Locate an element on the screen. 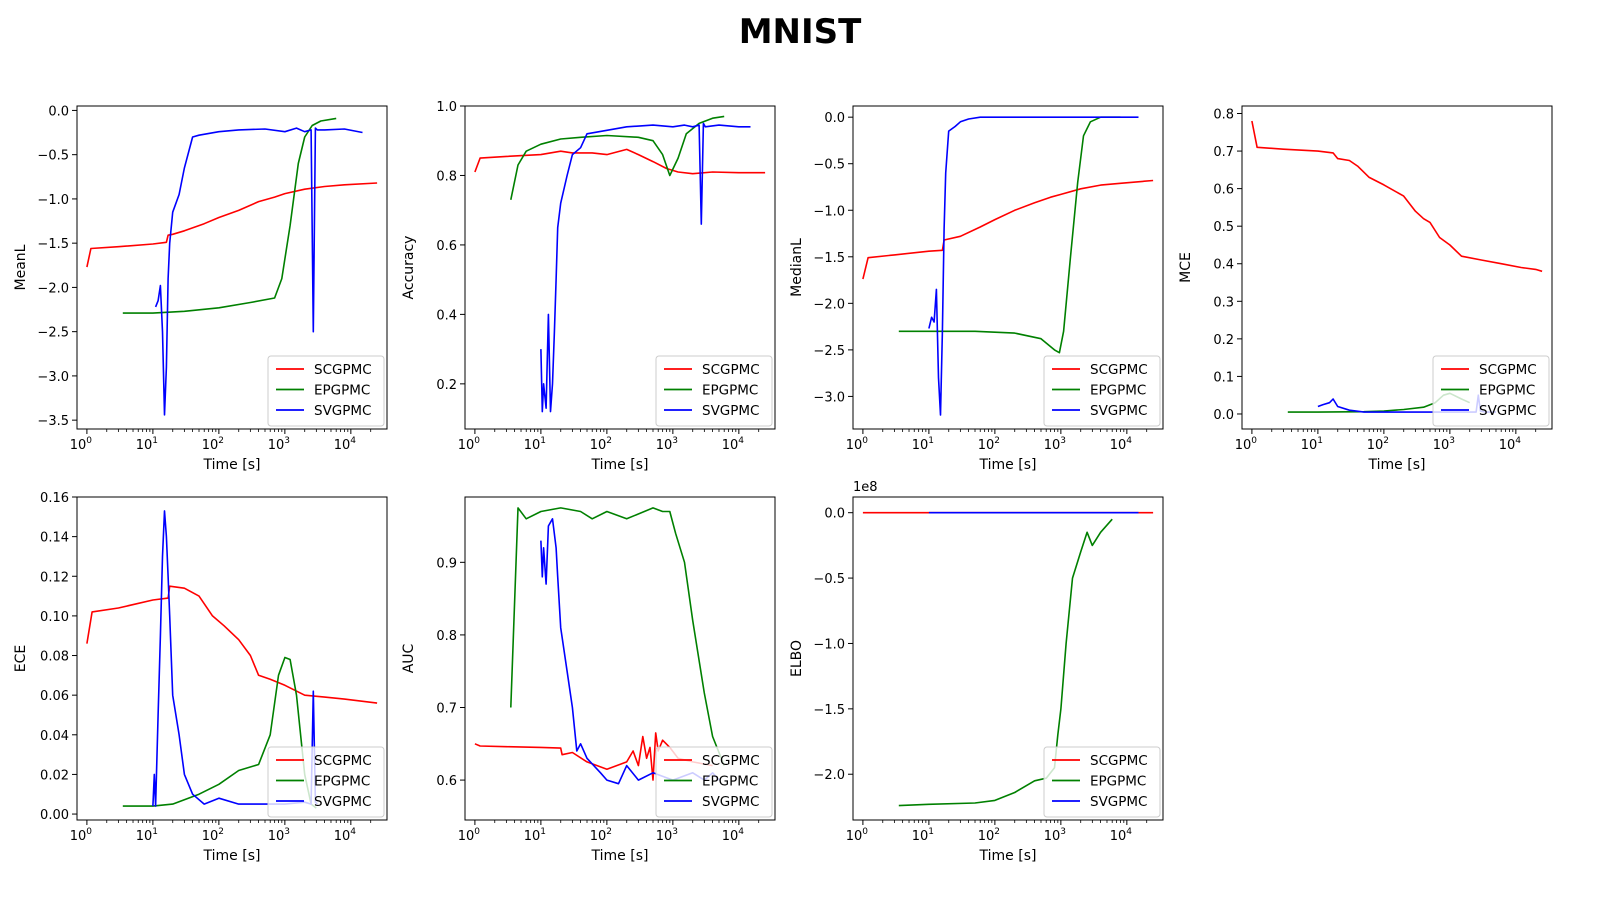 Image resolution: width=1600 pixels, height=900 pixels. meanl-ytick-label: −3.0 is located at coordinates (53, 377).